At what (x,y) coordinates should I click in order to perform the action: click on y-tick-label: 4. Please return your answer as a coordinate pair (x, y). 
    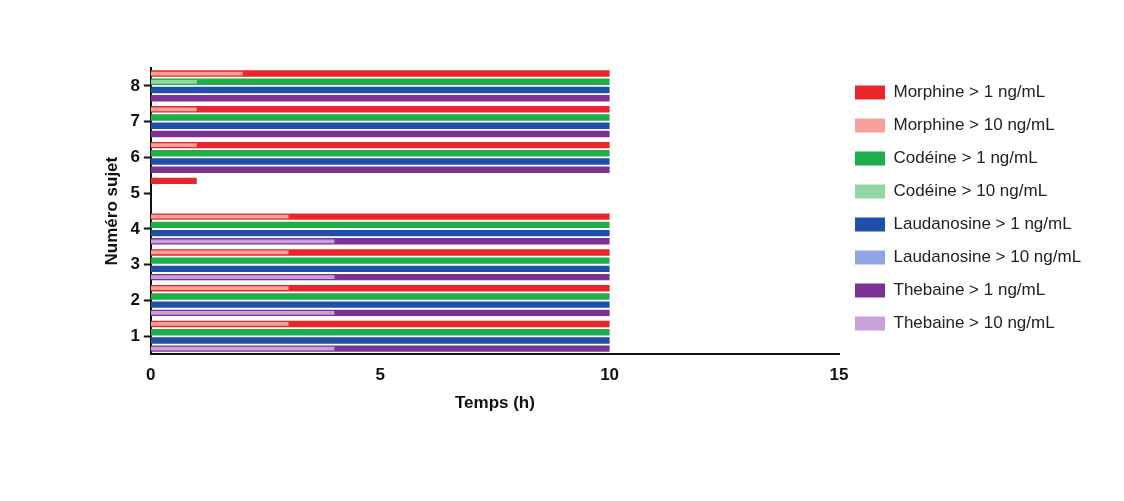
    Looking at the image, I should click on (135, 228).